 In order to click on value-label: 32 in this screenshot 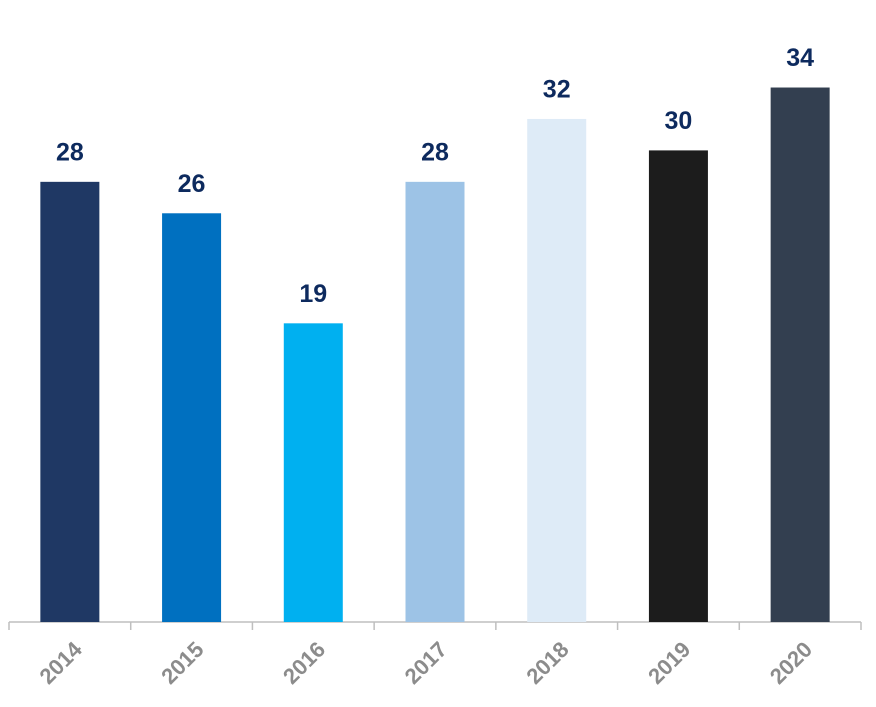, I will do `click(557, 90)`.